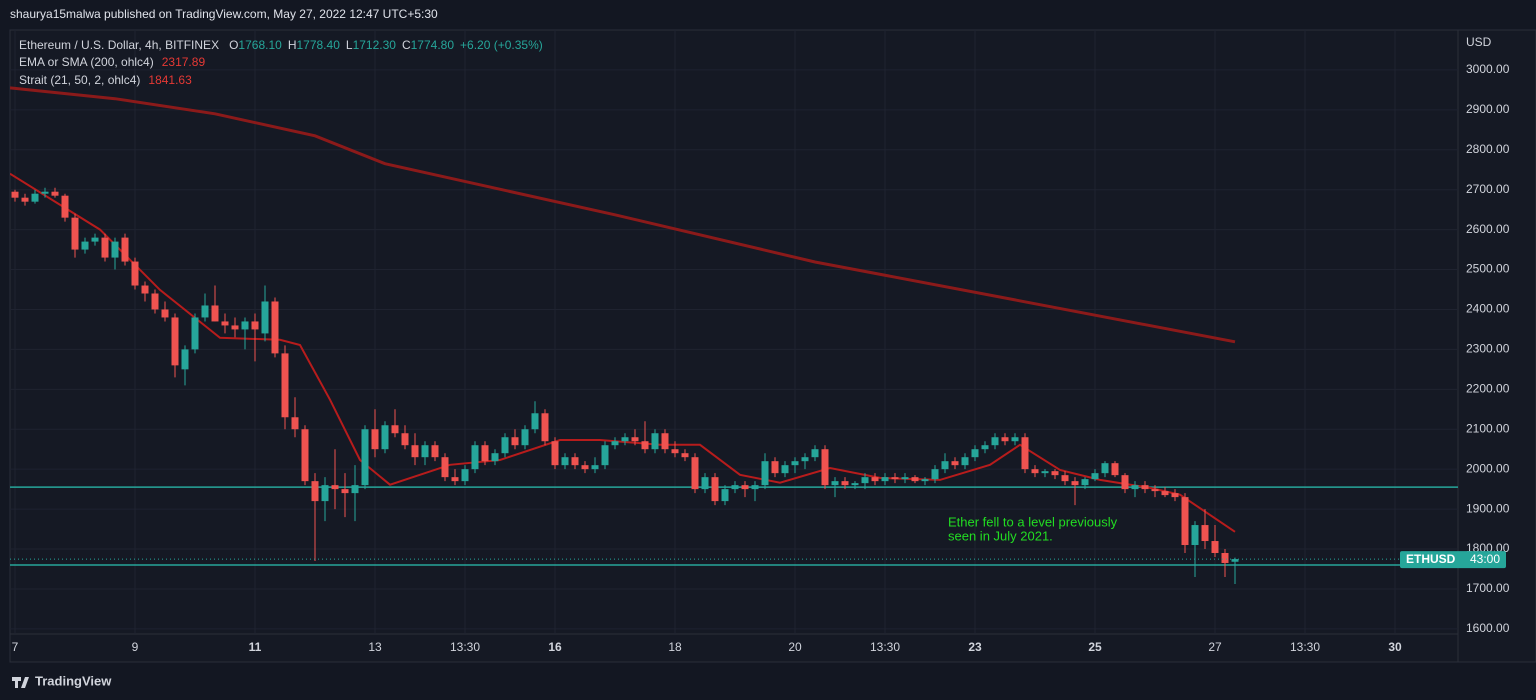 The image size is (1536, 700). I want to click on y-tick-label: 1600.00, so click(1488, 628).